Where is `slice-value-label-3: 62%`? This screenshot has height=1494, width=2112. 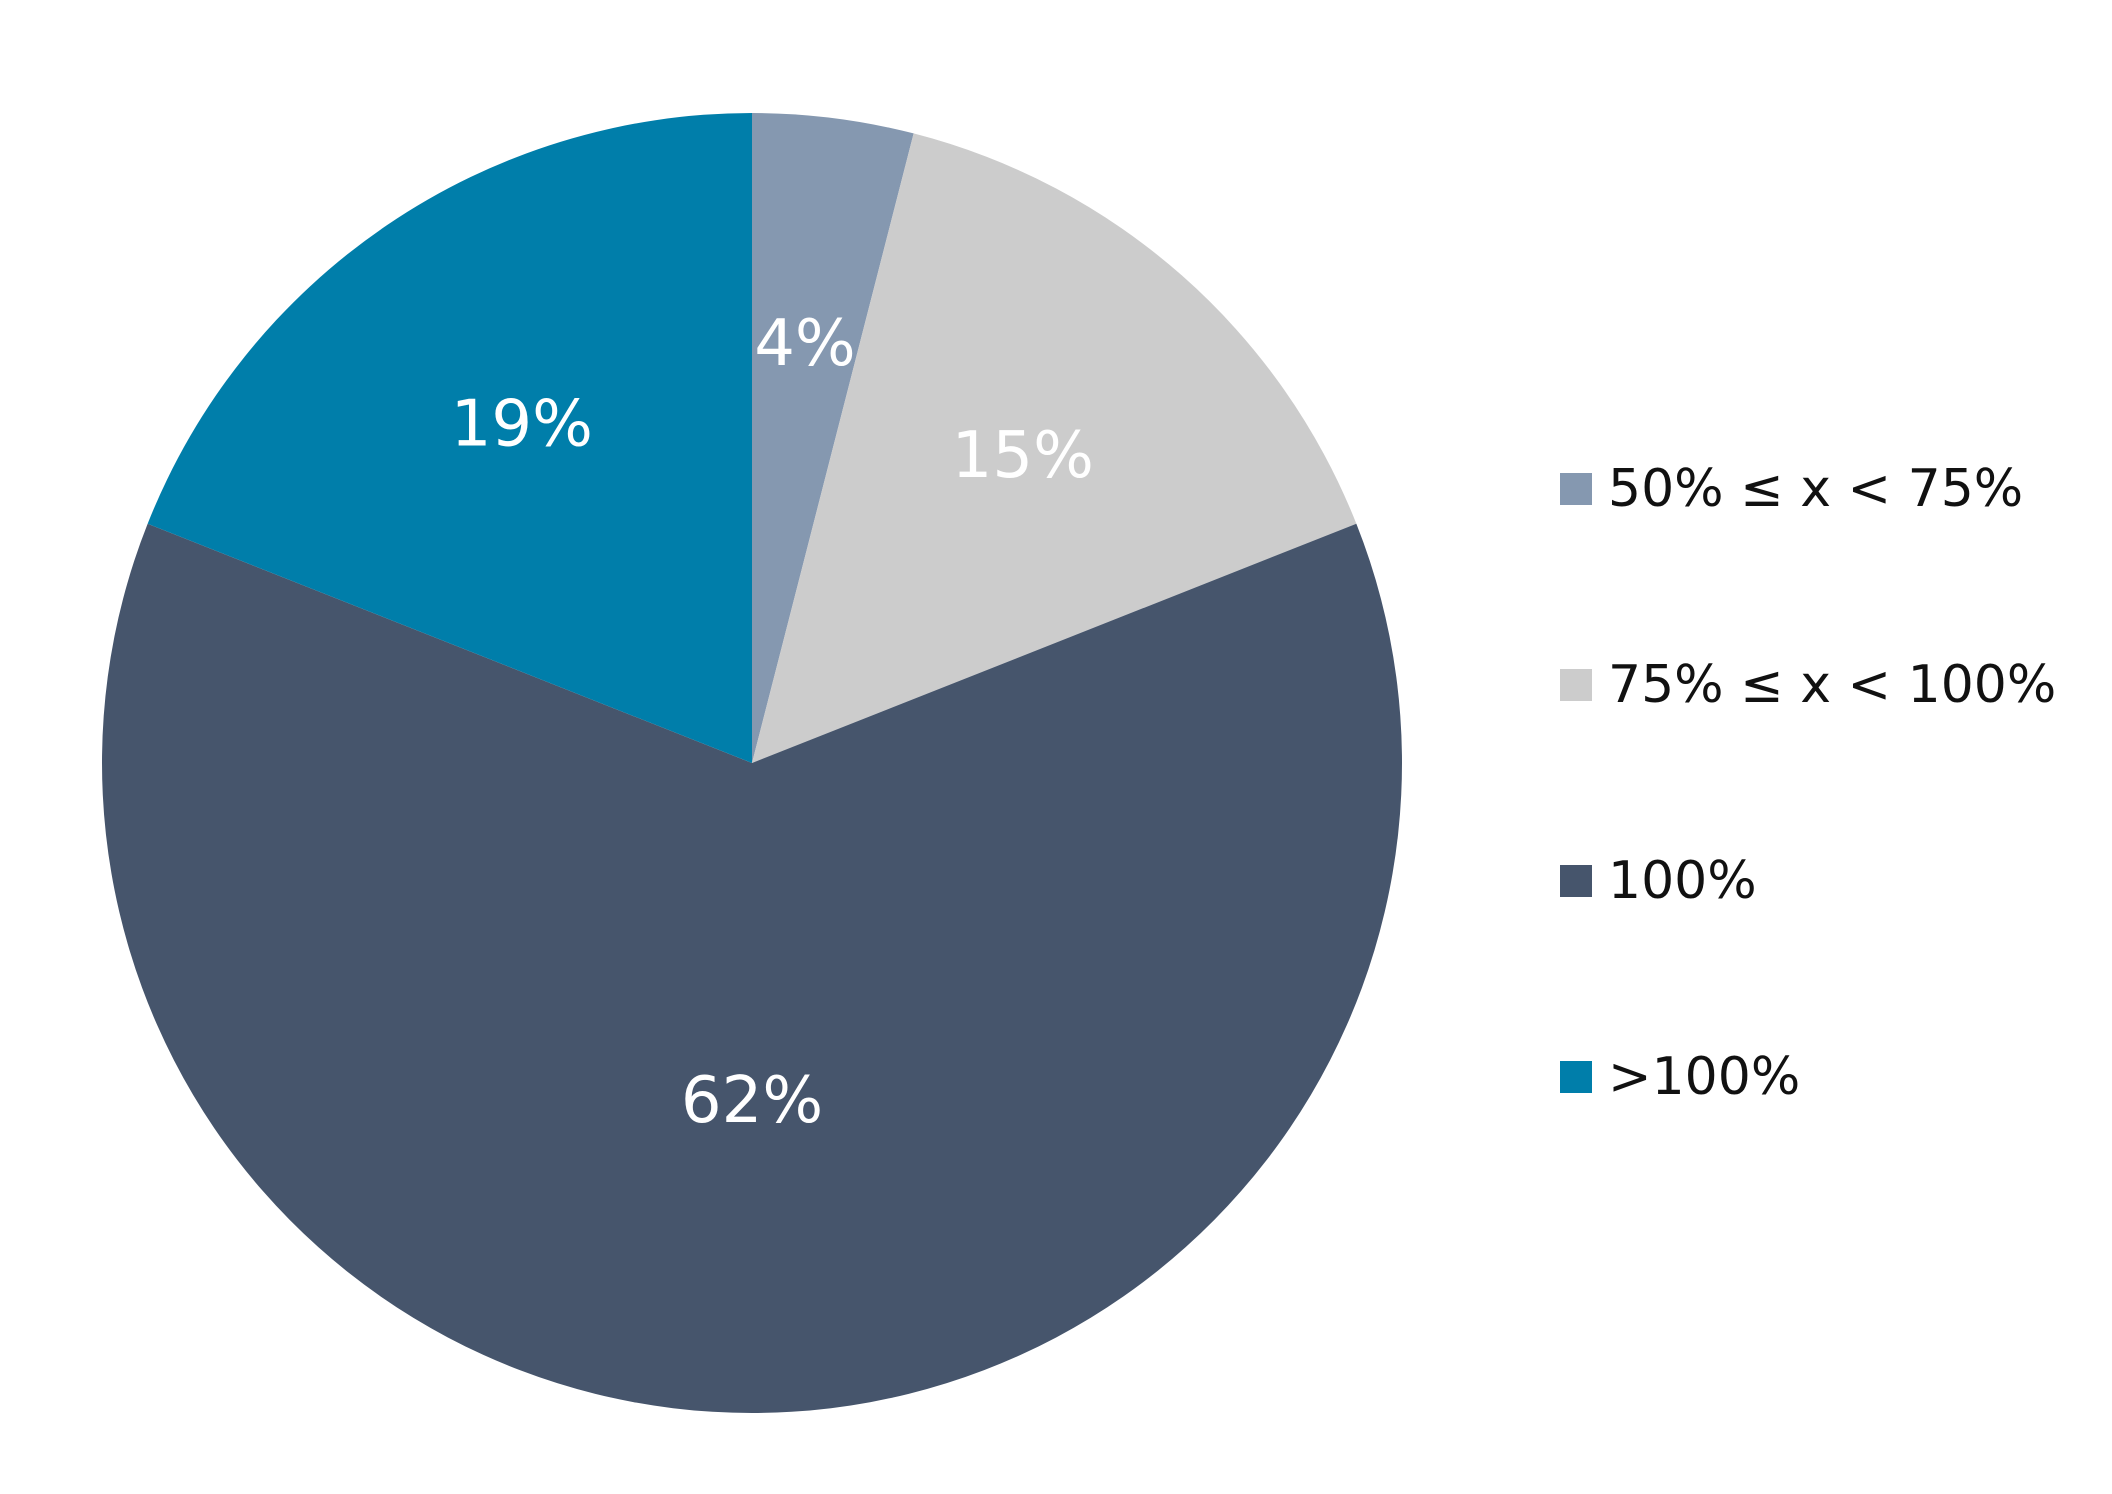 slice-value-label-3: 62% is located at coordinates (752, 1101).